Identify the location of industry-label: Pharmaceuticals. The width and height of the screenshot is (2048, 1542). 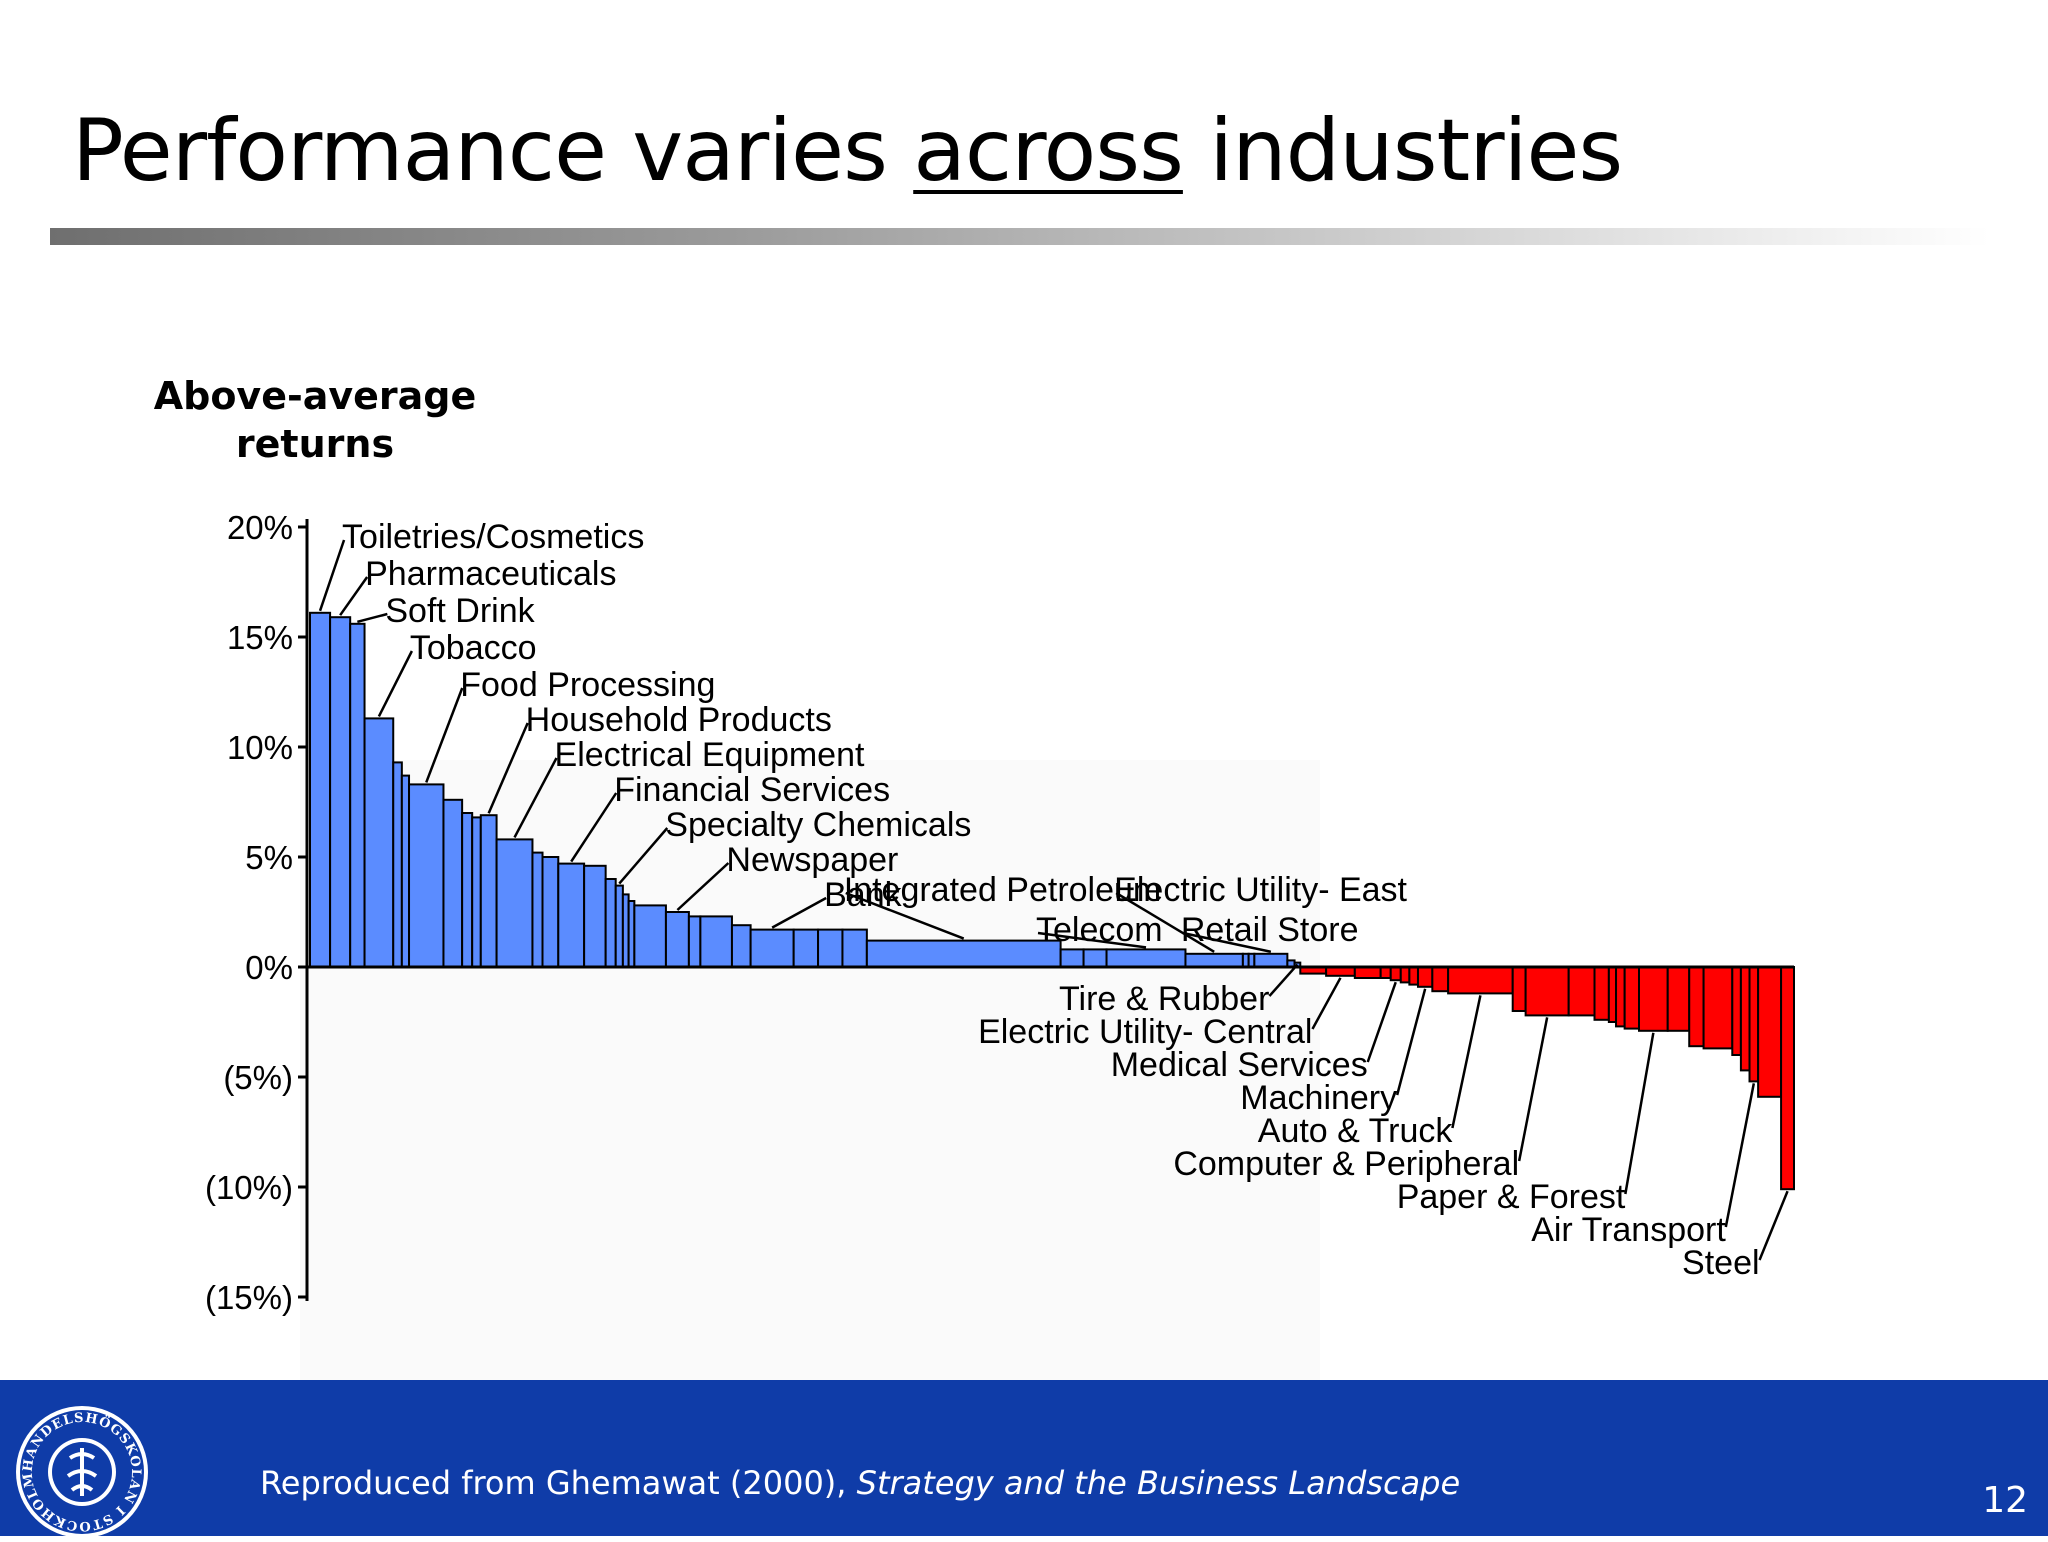
(490, 574).